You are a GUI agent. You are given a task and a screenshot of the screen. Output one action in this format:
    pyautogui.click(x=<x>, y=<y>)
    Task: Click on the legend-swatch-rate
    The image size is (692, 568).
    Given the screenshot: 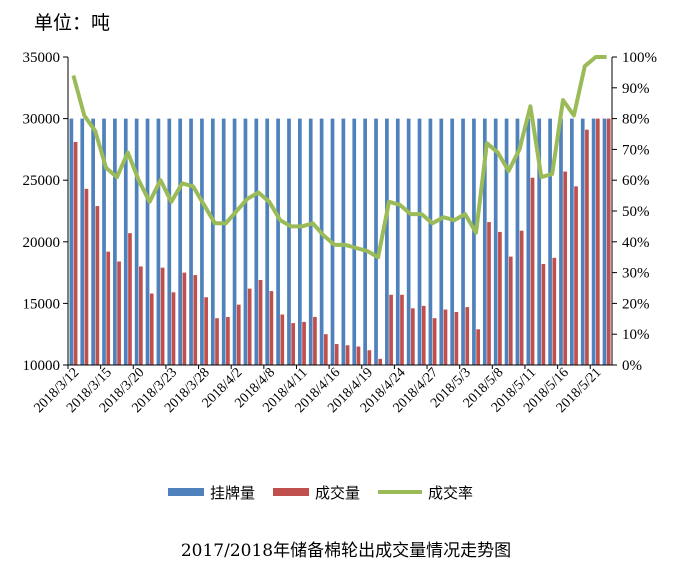 What is the action you would take?
    pyautogui.click(x=400, y=492)
    